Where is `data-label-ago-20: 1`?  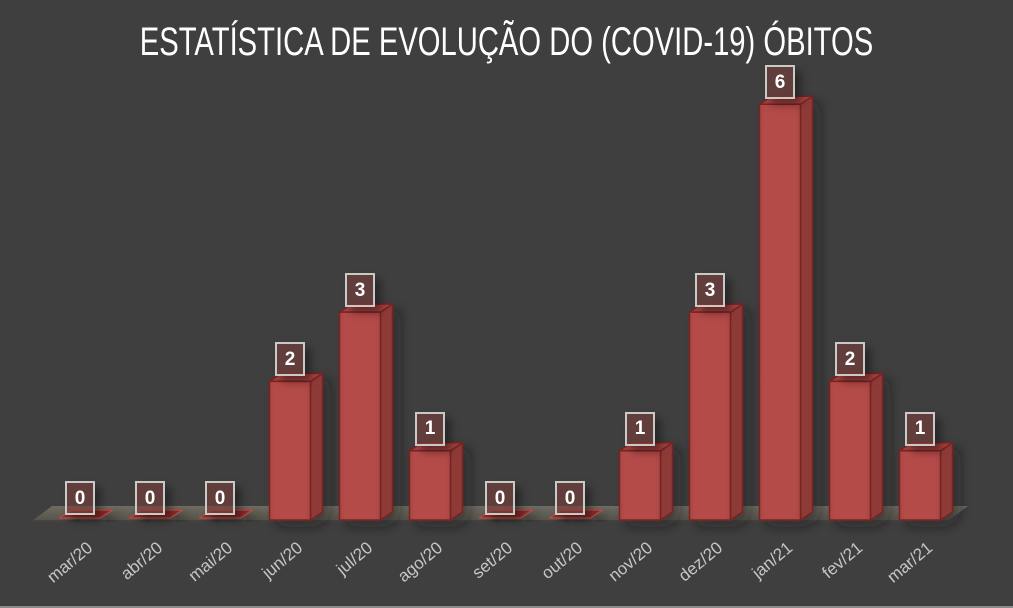 data-label-ago-20: 1 is located at coordinates (430, 428).